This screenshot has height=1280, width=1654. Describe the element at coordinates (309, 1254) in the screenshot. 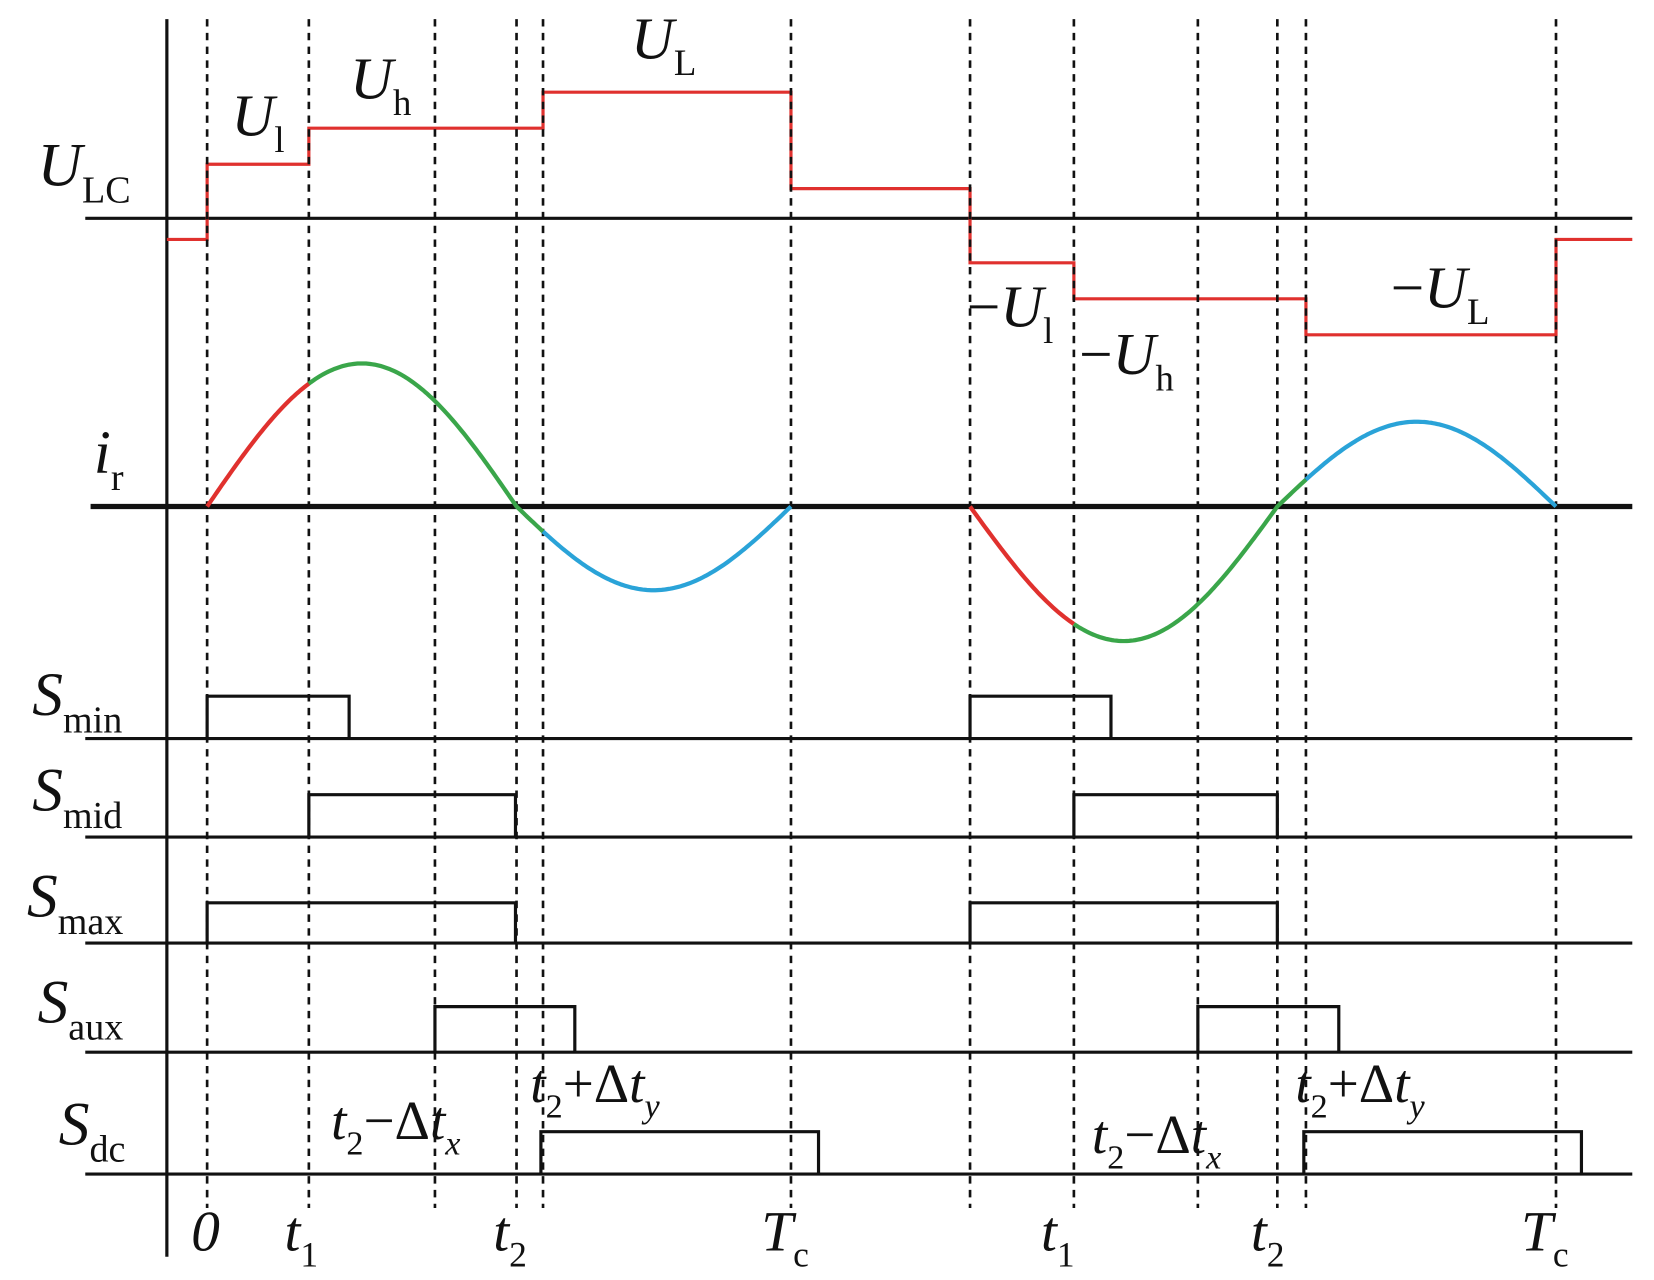

I see `time-label-part: 1` at that location.